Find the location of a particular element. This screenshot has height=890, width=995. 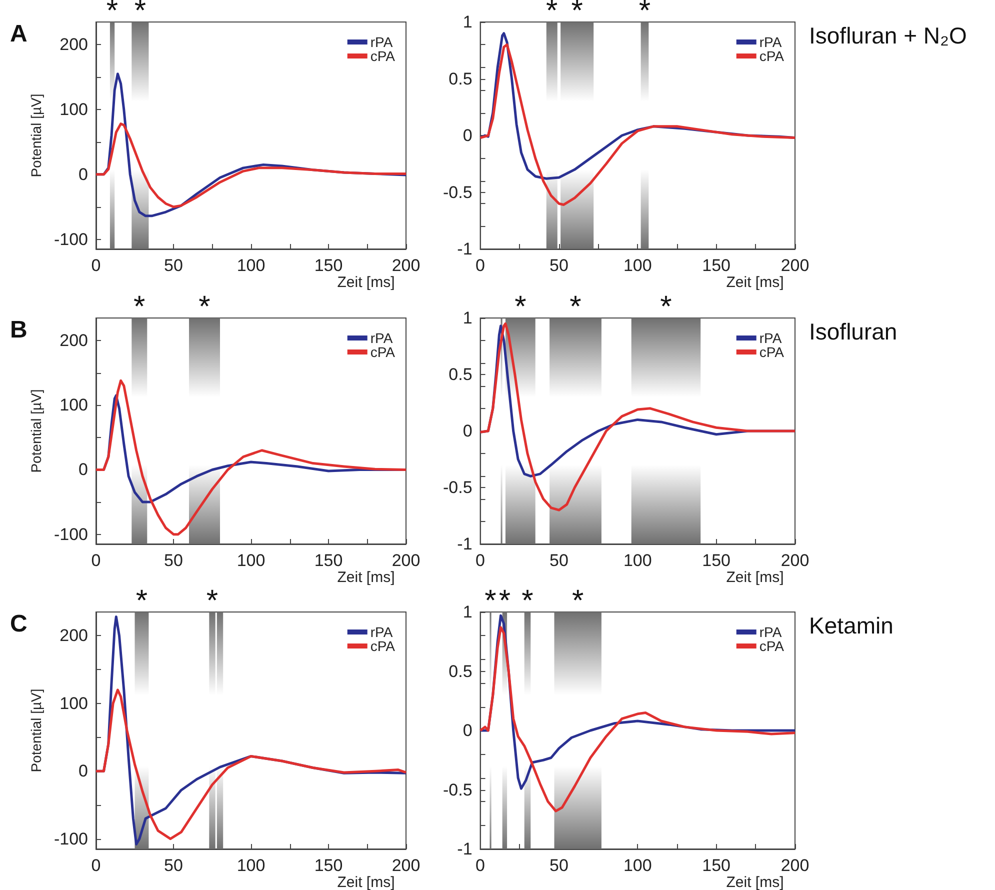

text: Ketamin is located at coordinates (851, 625).